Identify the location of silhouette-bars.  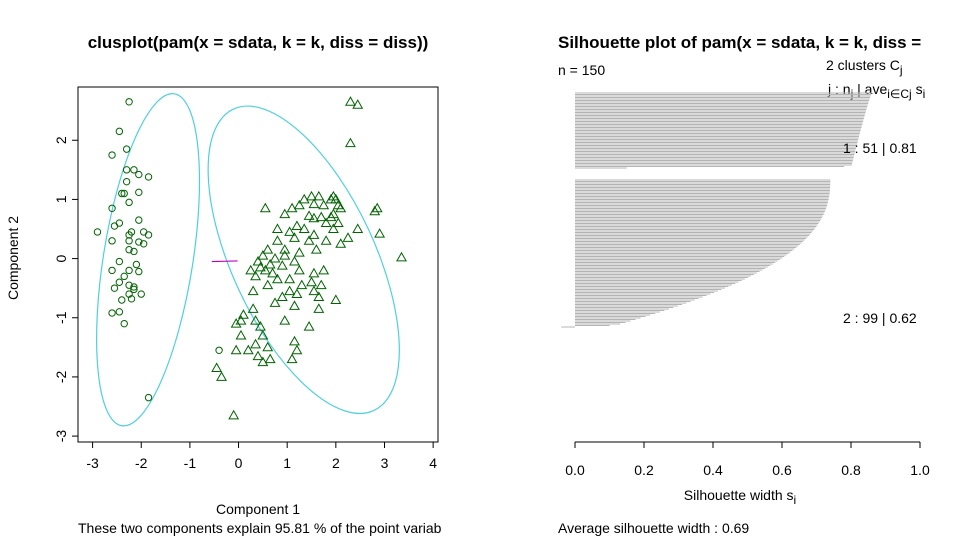
(716, 210).